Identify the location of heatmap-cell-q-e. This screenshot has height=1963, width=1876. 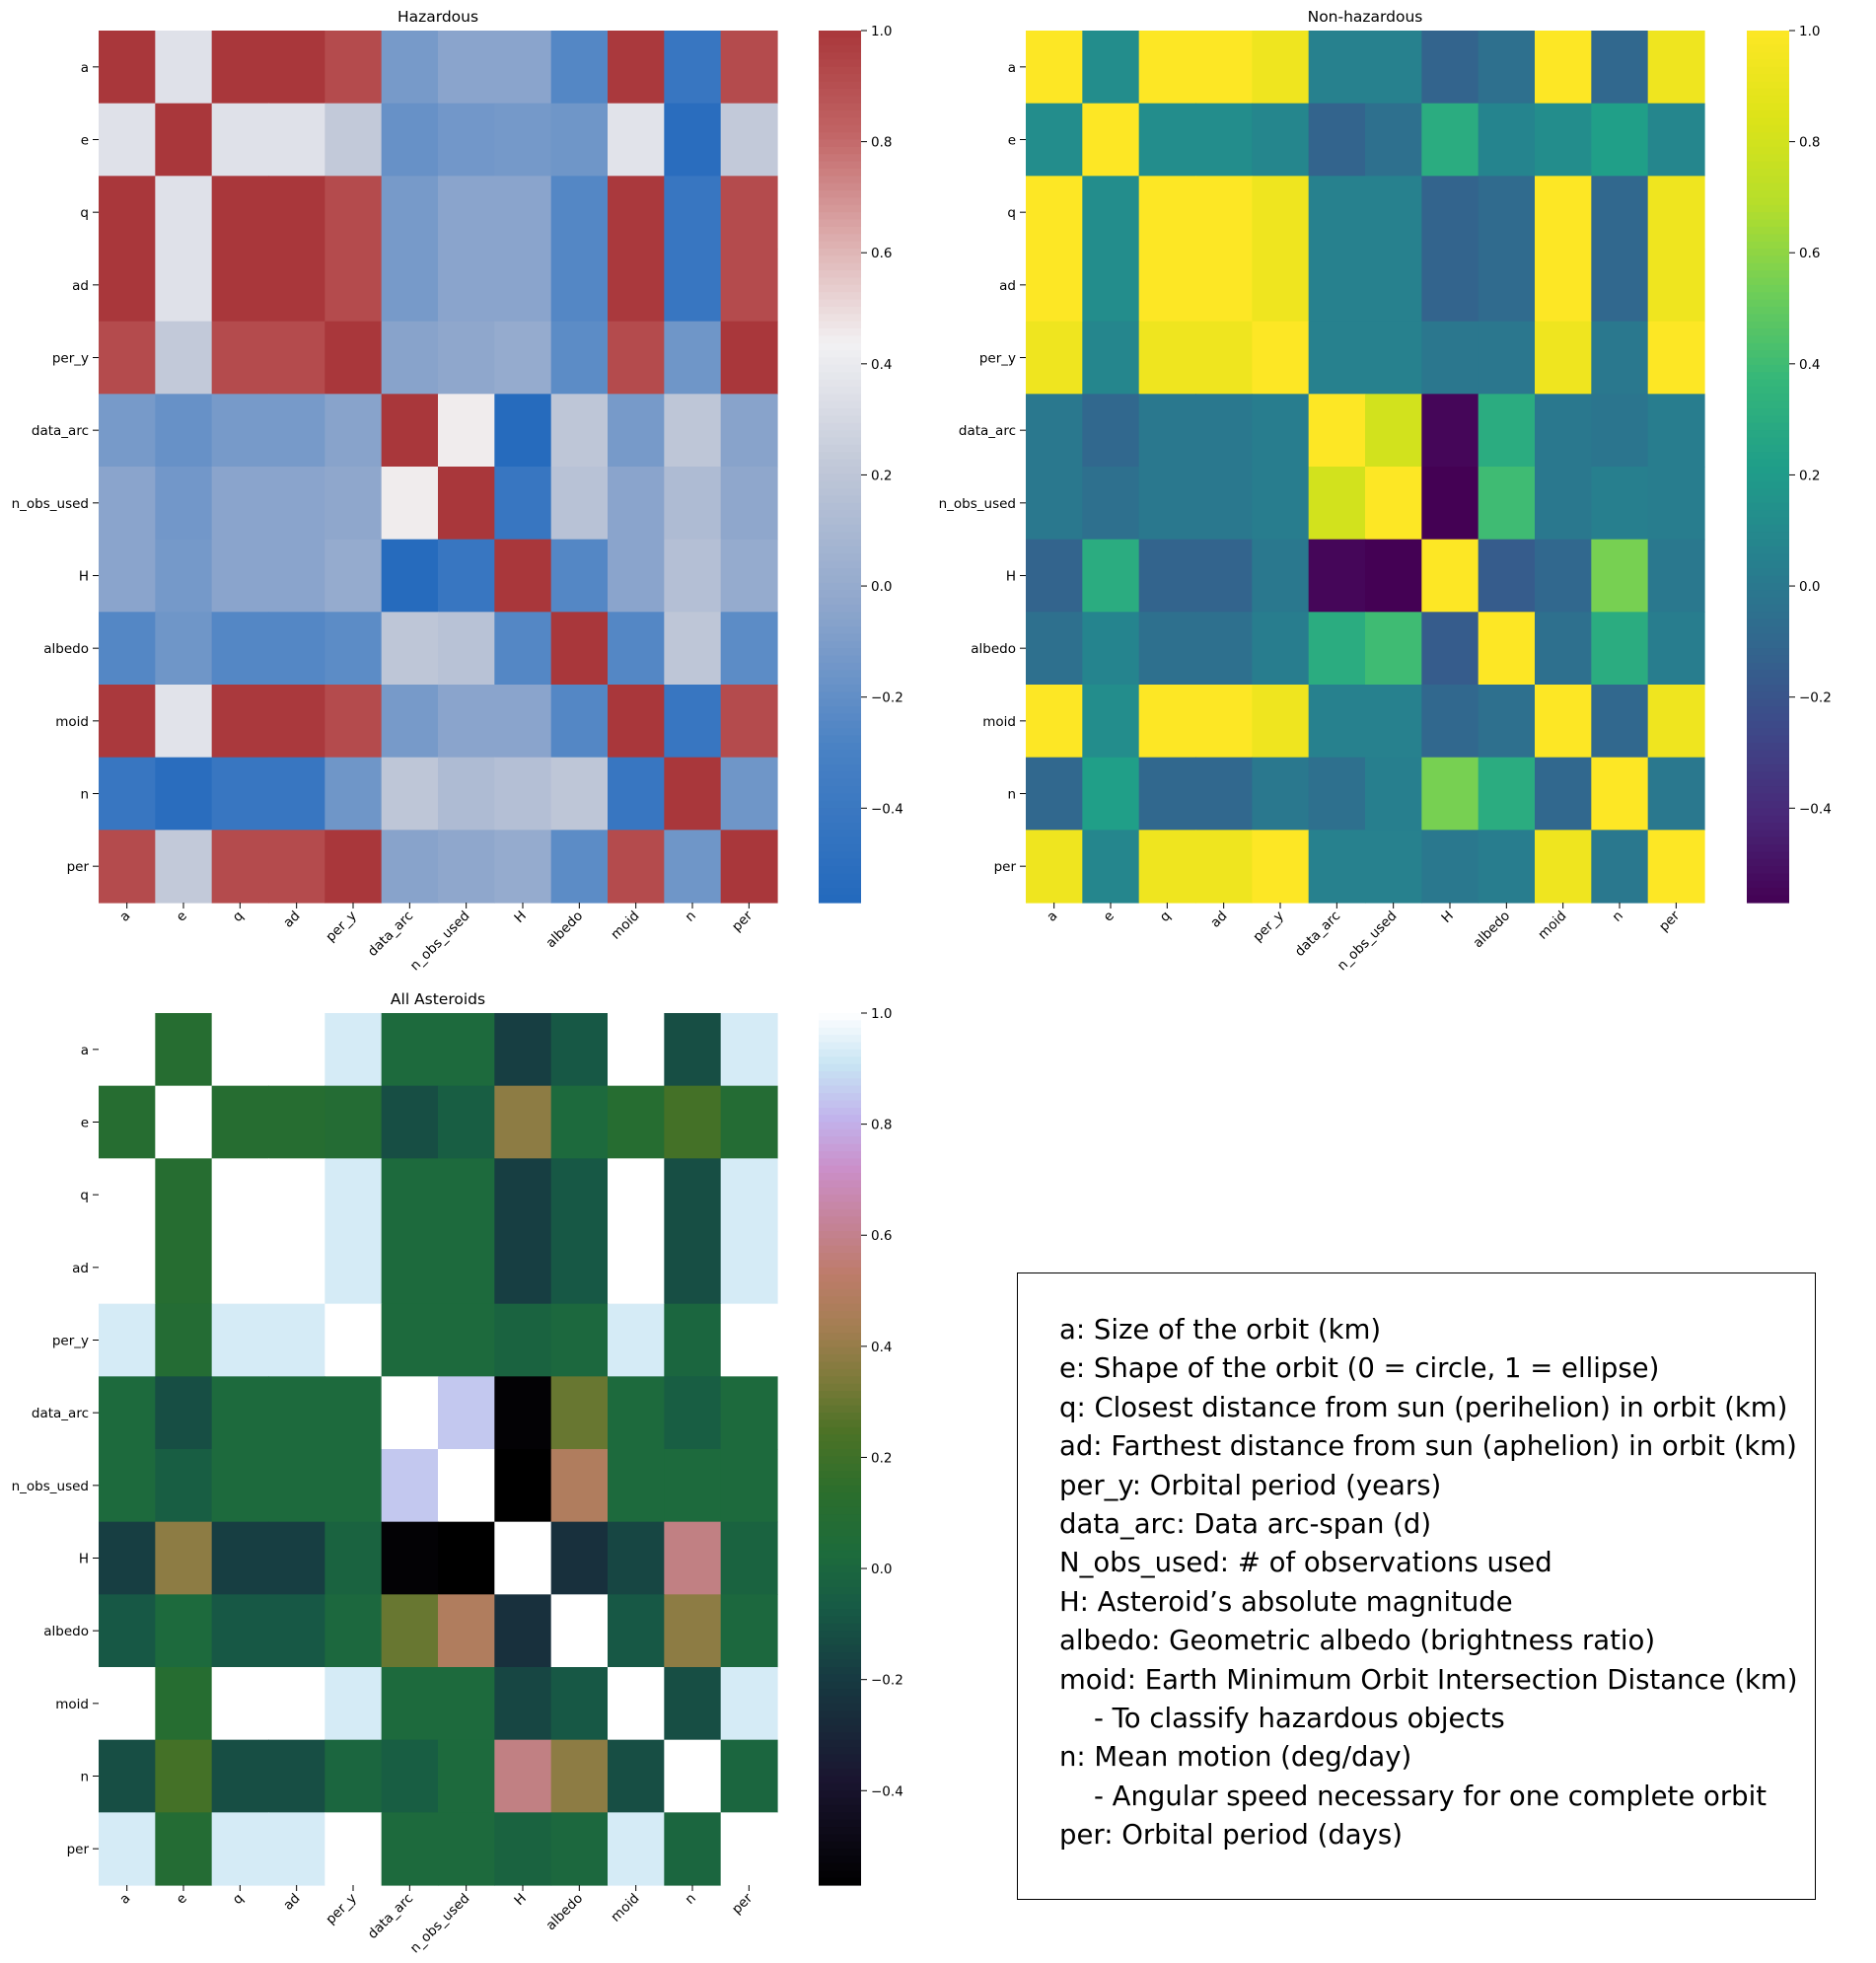
(184, 1195).